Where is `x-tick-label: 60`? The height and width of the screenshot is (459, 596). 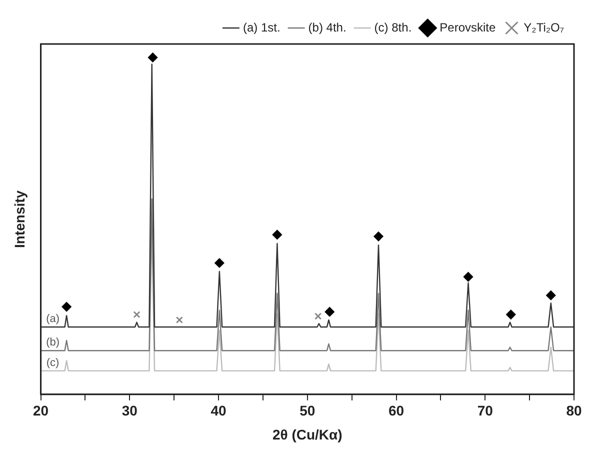
x-tick-label: 60 is located at coordinates (396, 410).